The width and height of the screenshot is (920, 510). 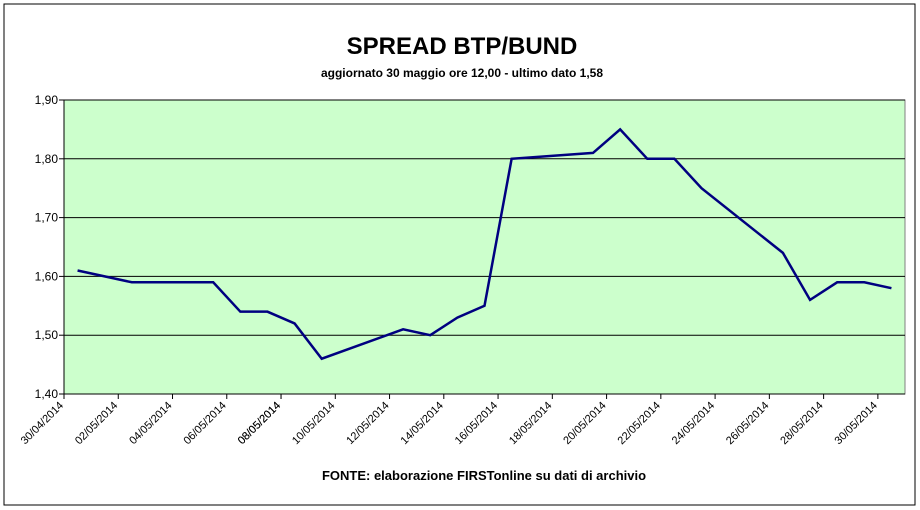 I want to click on y-tick-label: 1,60, so click(x=47, y=276).